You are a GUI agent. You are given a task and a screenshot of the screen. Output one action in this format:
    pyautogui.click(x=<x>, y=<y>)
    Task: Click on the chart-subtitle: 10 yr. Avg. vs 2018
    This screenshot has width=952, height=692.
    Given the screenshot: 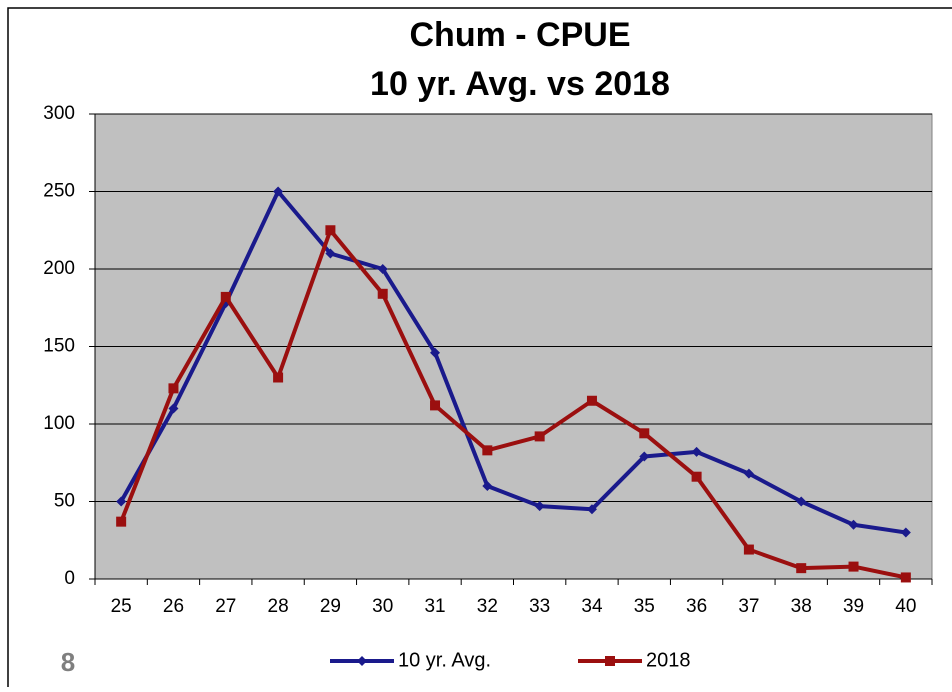 What is the action you would take?
    pyautogui.click(x=520, y=84)
    